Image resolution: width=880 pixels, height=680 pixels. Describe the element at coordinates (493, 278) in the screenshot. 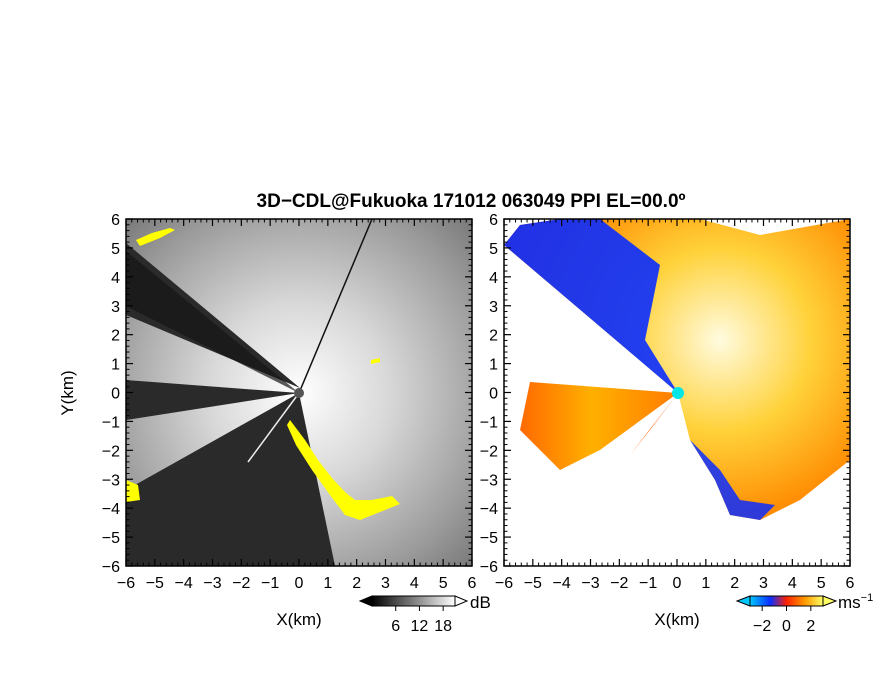

I see `velocity-y-tick-label: 4` at that location.